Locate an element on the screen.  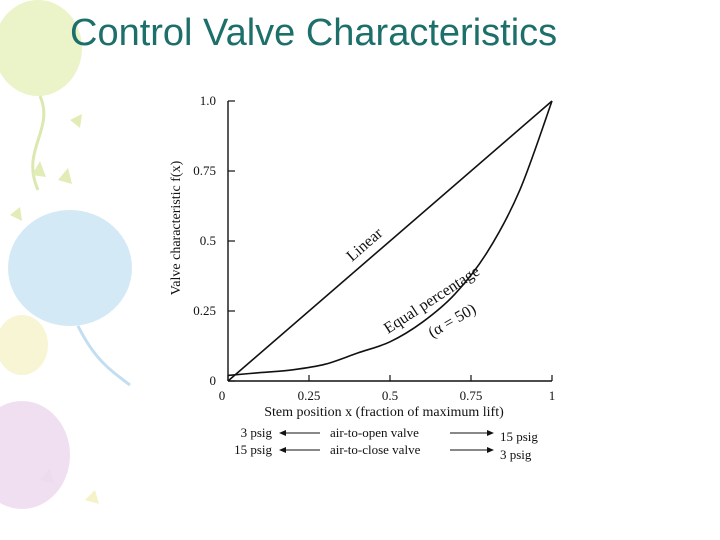
confetti-icon is located at coordinates (54, 309).